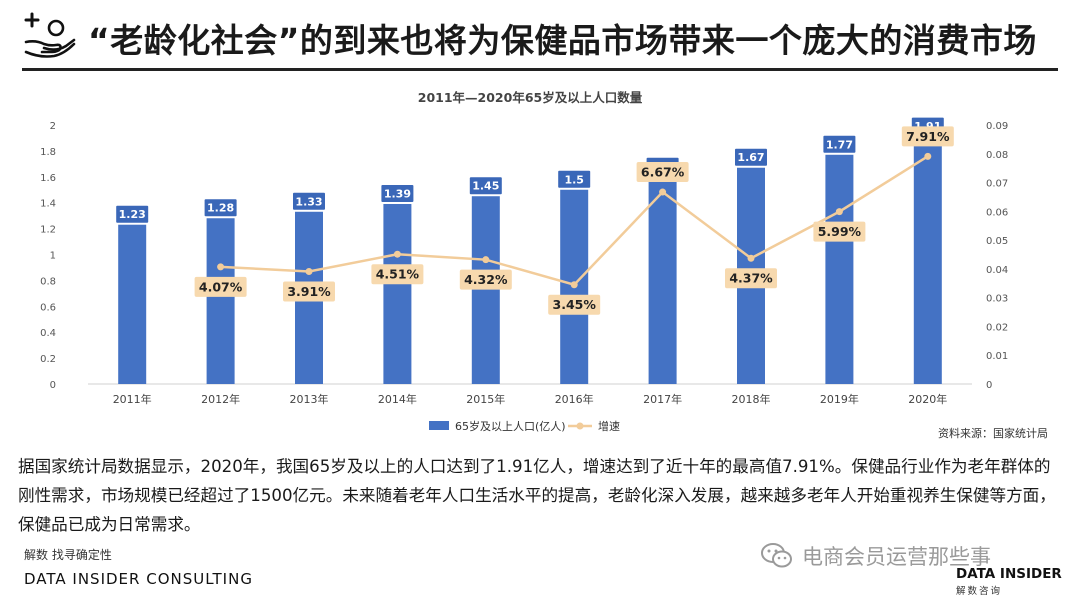  What do you see at coordinates (927, 399) in the screenshot?
I see `x-tick-label: 2020年` at bounding box center [927, 399].